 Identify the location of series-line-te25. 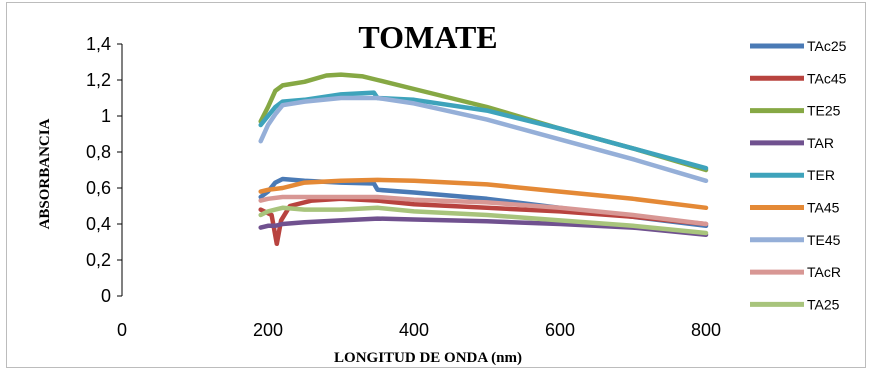
(483, 122).